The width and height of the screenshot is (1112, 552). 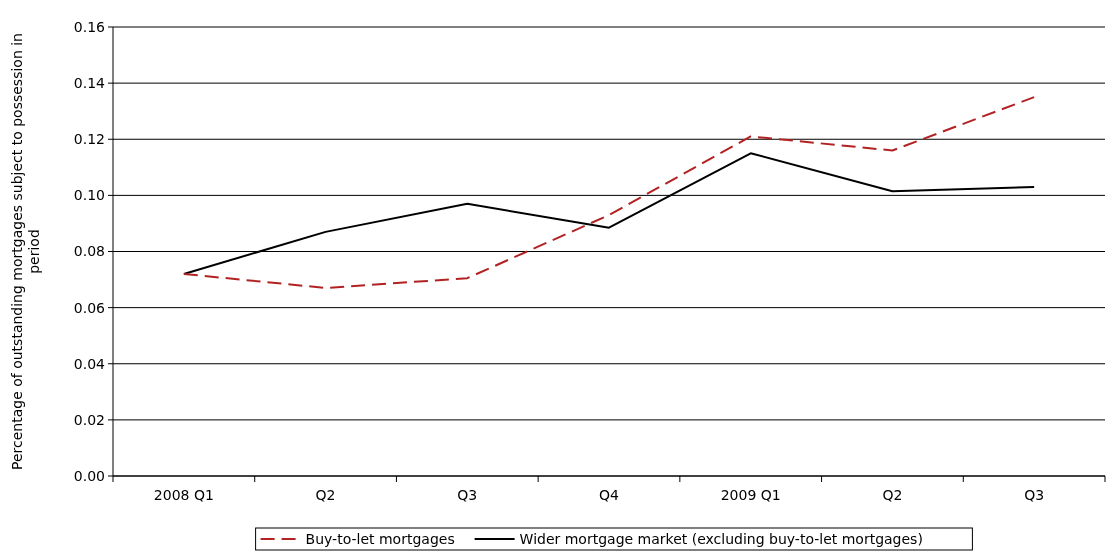 What do you see at coordinates (89, 475) in the screenshot?
I see `y-tick-label: 0.00` at bounding box center [89, 475].